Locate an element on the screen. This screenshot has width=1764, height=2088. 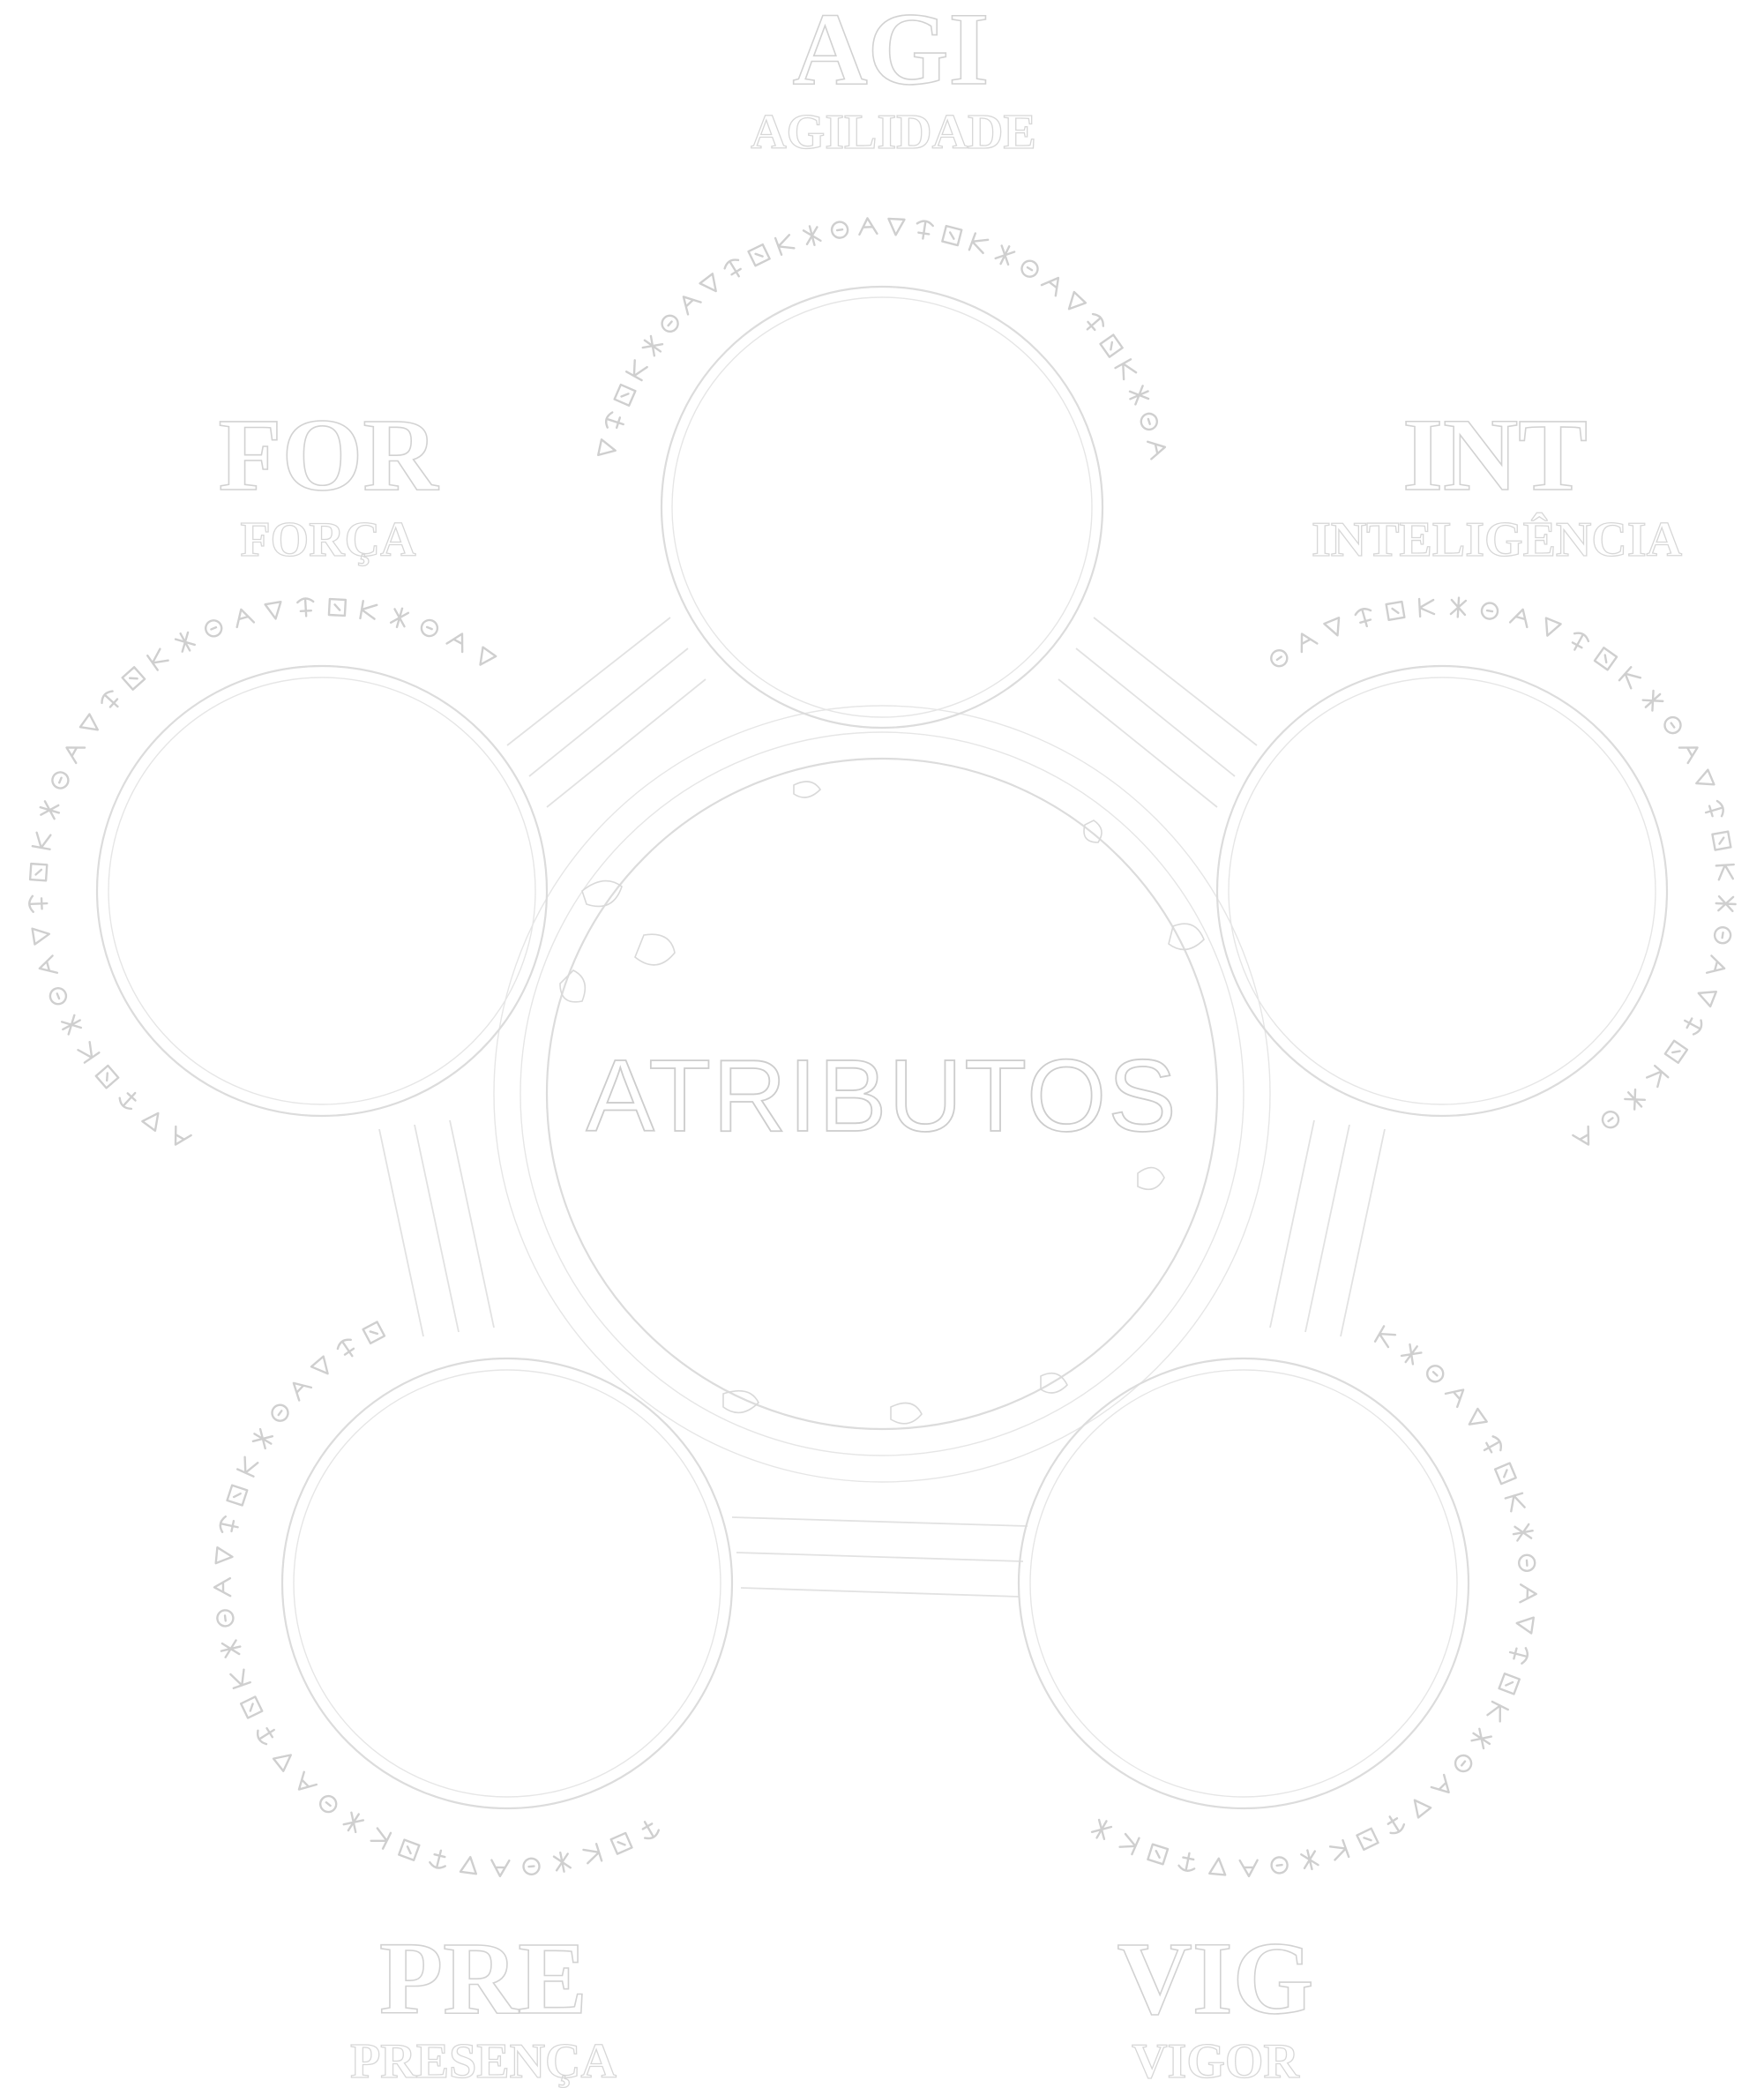
satellite-vig-inner-ring is located at coordinates (1243, 1583).